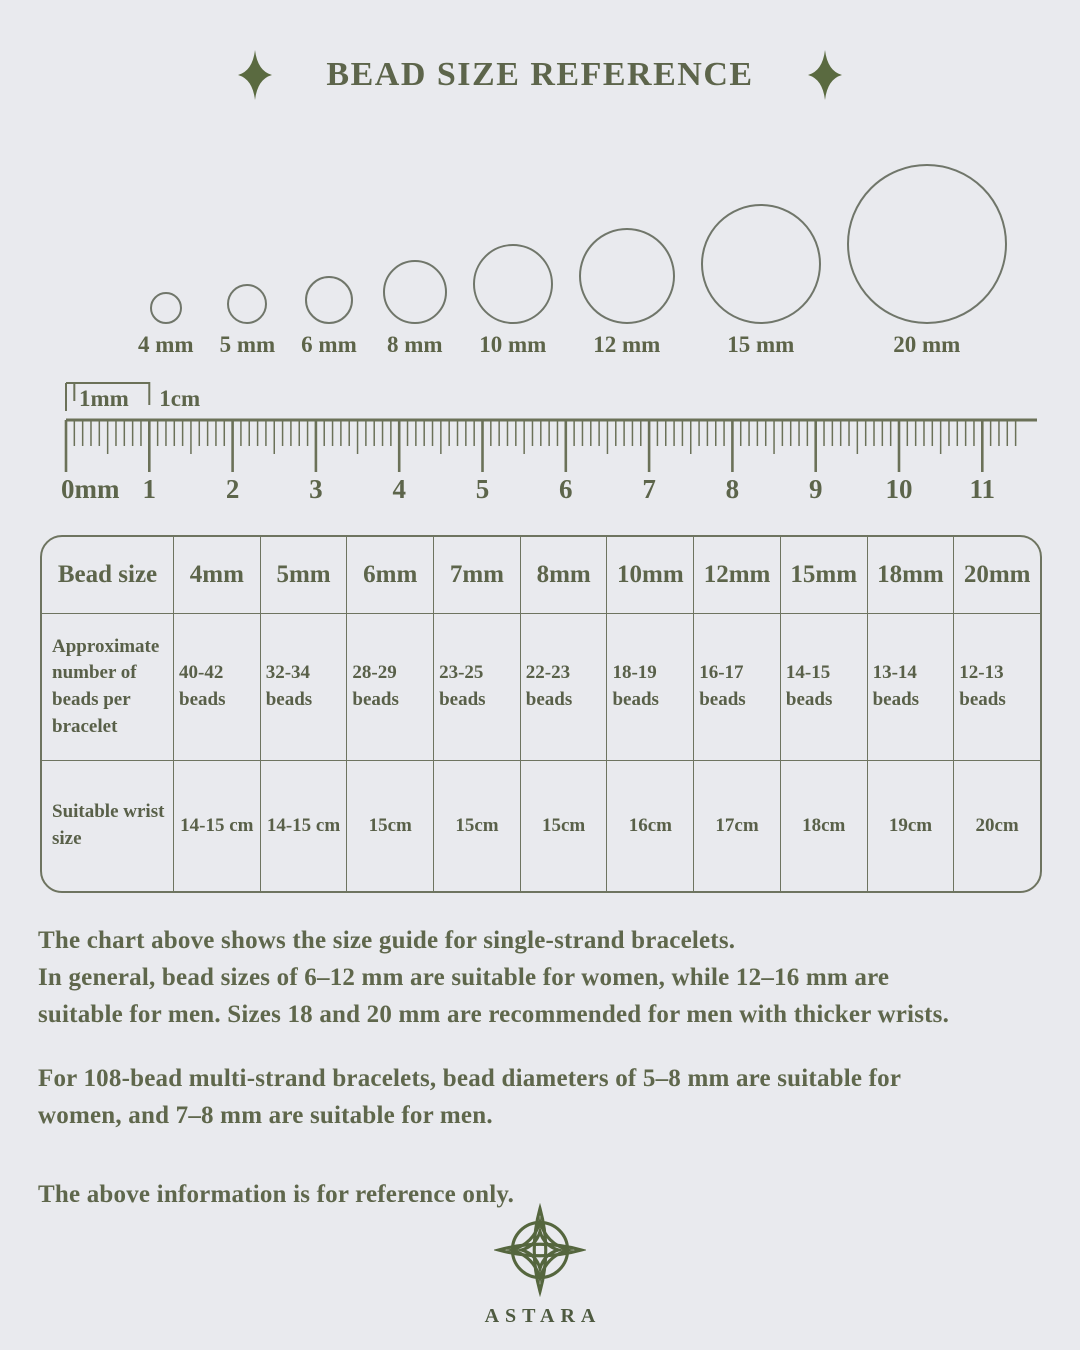  I want to click on table-cell-value-text: 14-15 cm, so click(217, 825).